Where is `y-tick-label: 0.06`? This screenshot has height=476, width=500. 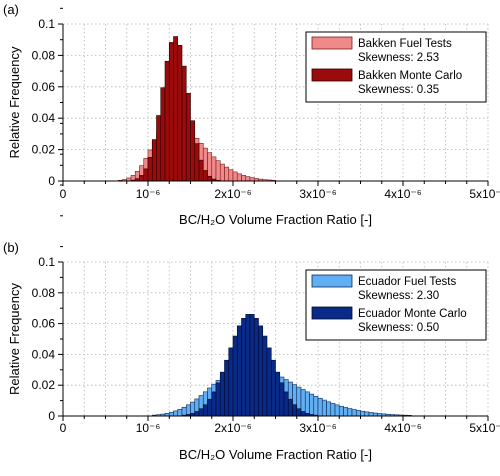
y-tick-label: 0.06 is located at coordinates (44, 87).